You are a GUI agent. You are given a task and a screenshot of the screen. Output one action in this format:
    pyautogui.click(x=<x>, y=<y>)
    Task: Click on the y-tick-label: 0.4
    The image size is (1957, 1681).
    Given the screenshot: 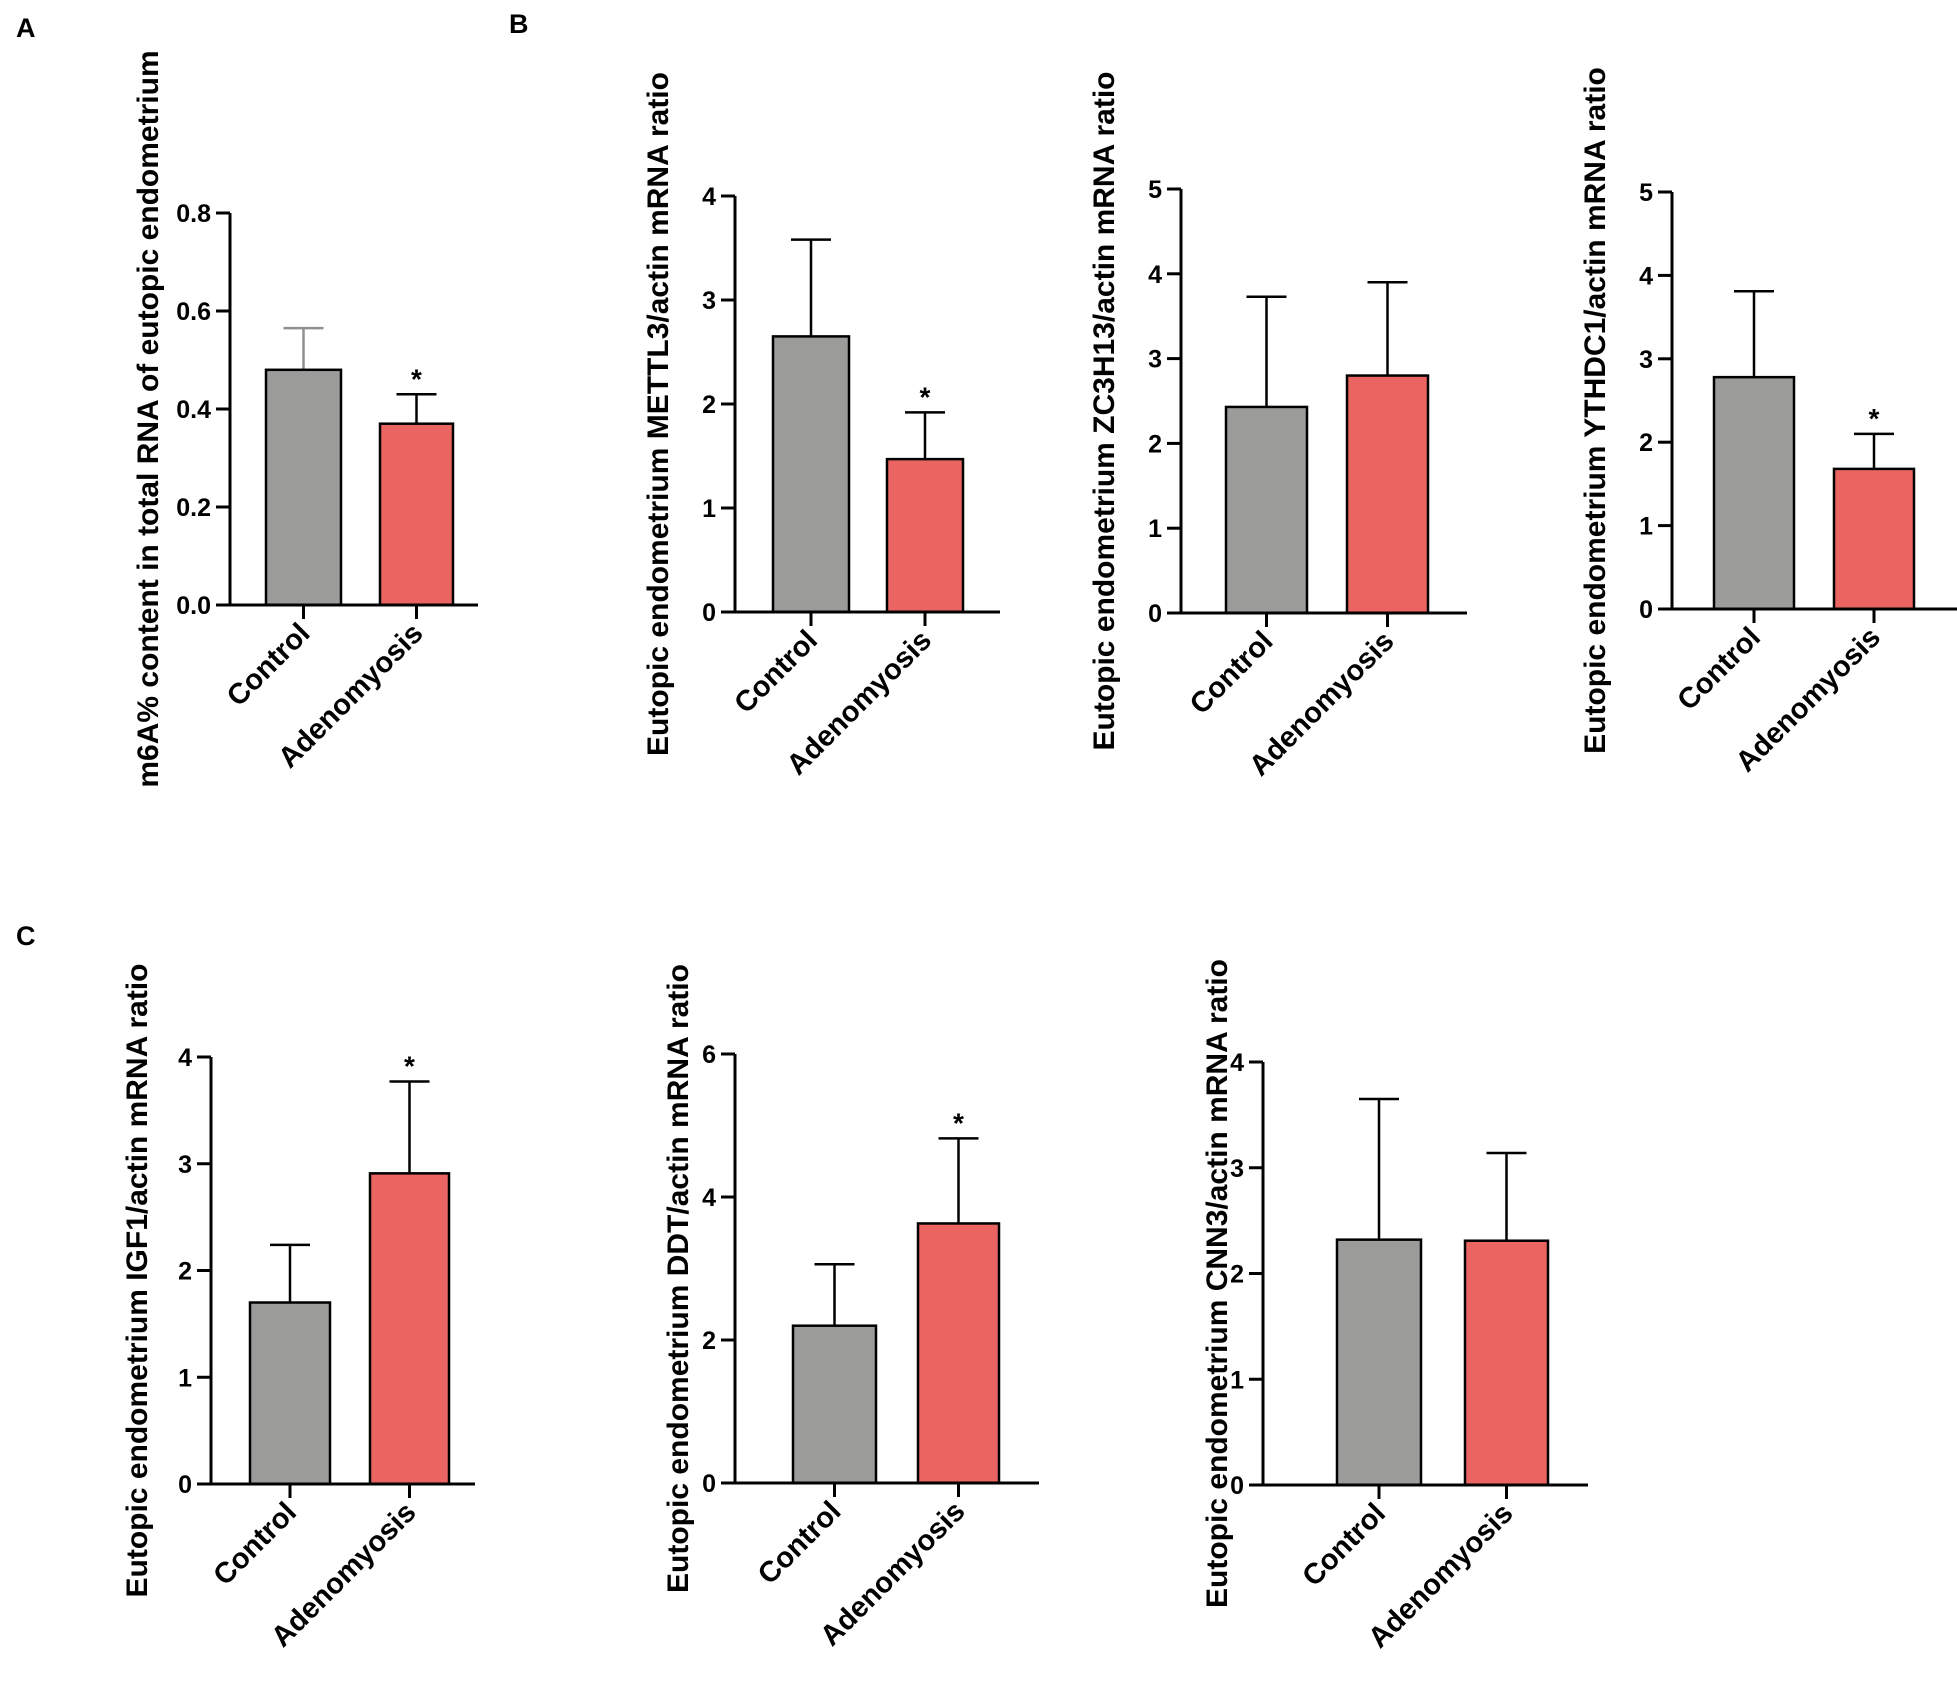 What is the action you would take?
    pyautogui.click(x=193, y=410)
    